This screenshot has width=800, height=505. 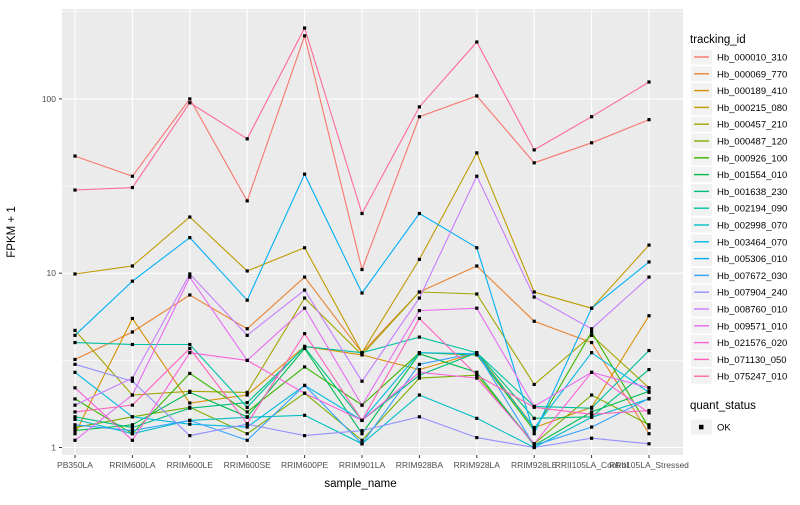 What do you see at coordinates (752, 58) in the screenshot?
I see `legend-label: Hb_000010_310` at bounding box center [752, 58].